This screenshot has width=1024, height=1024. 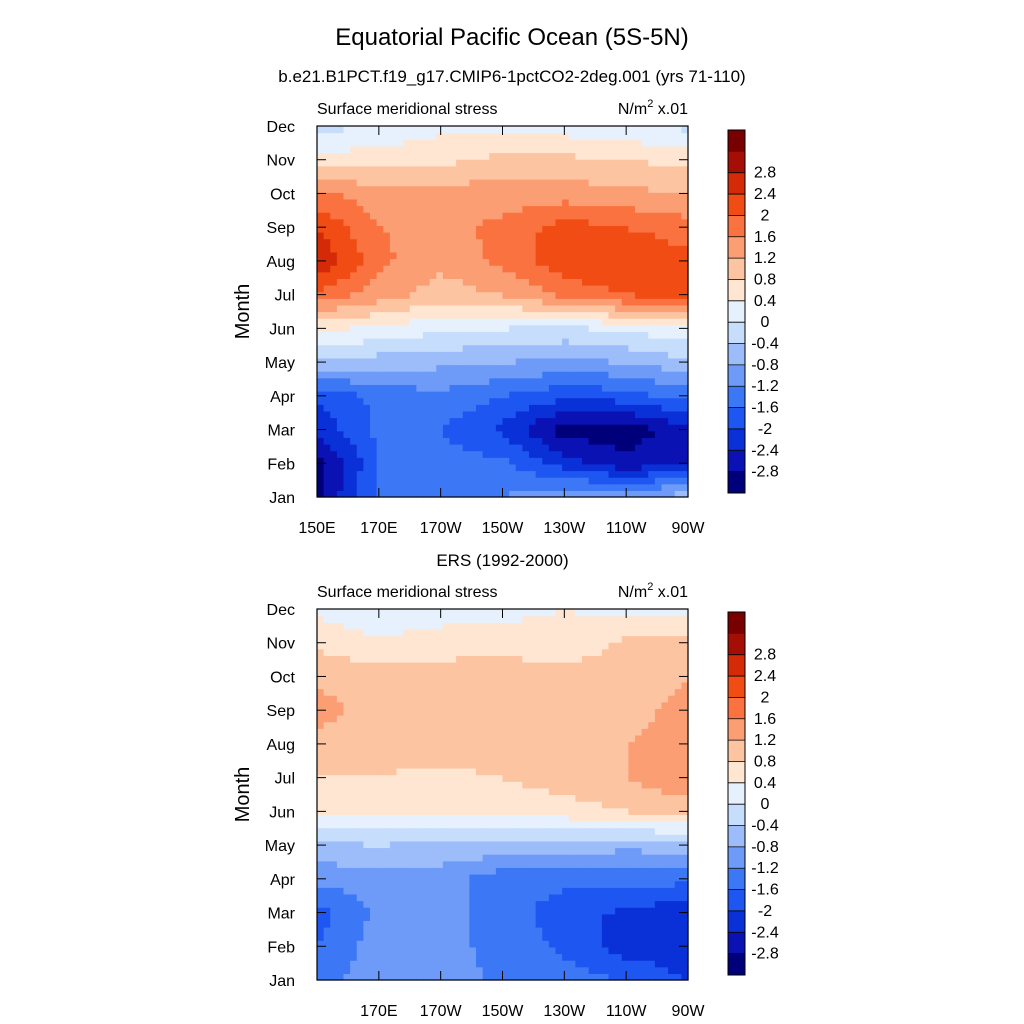 What do you see at coordinates (765, 279) in the screenshot?
I see `colorbar-label: 0.8` at bounding box center [765, 279].